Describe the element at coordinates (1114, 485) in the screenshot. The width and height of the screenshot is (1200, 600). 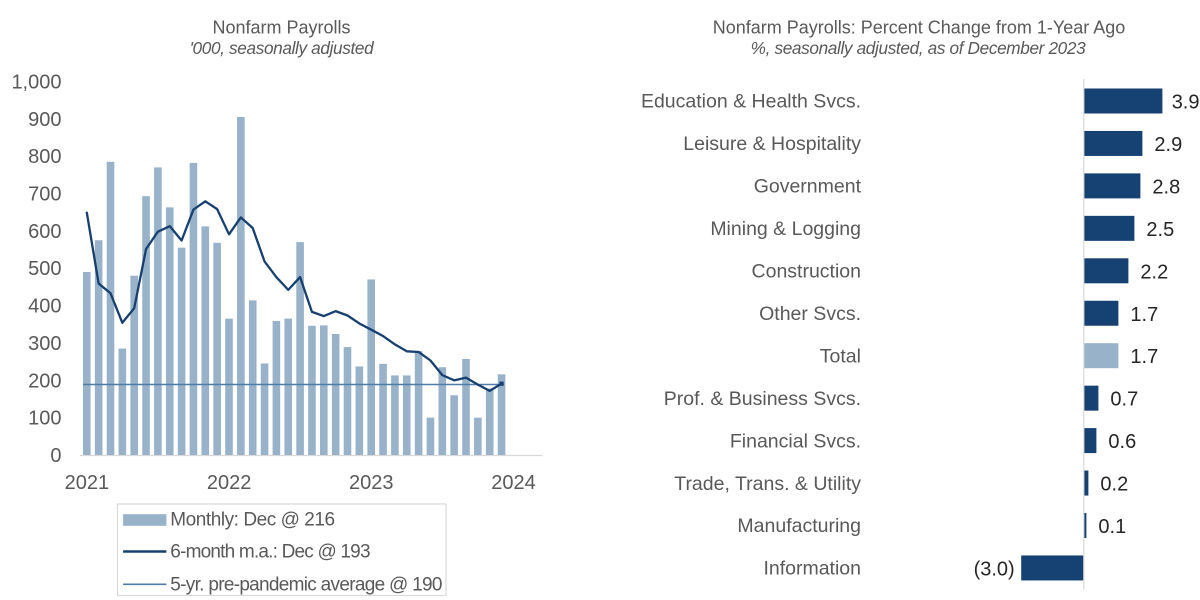
I see `svg-text: 0.2` at that location.